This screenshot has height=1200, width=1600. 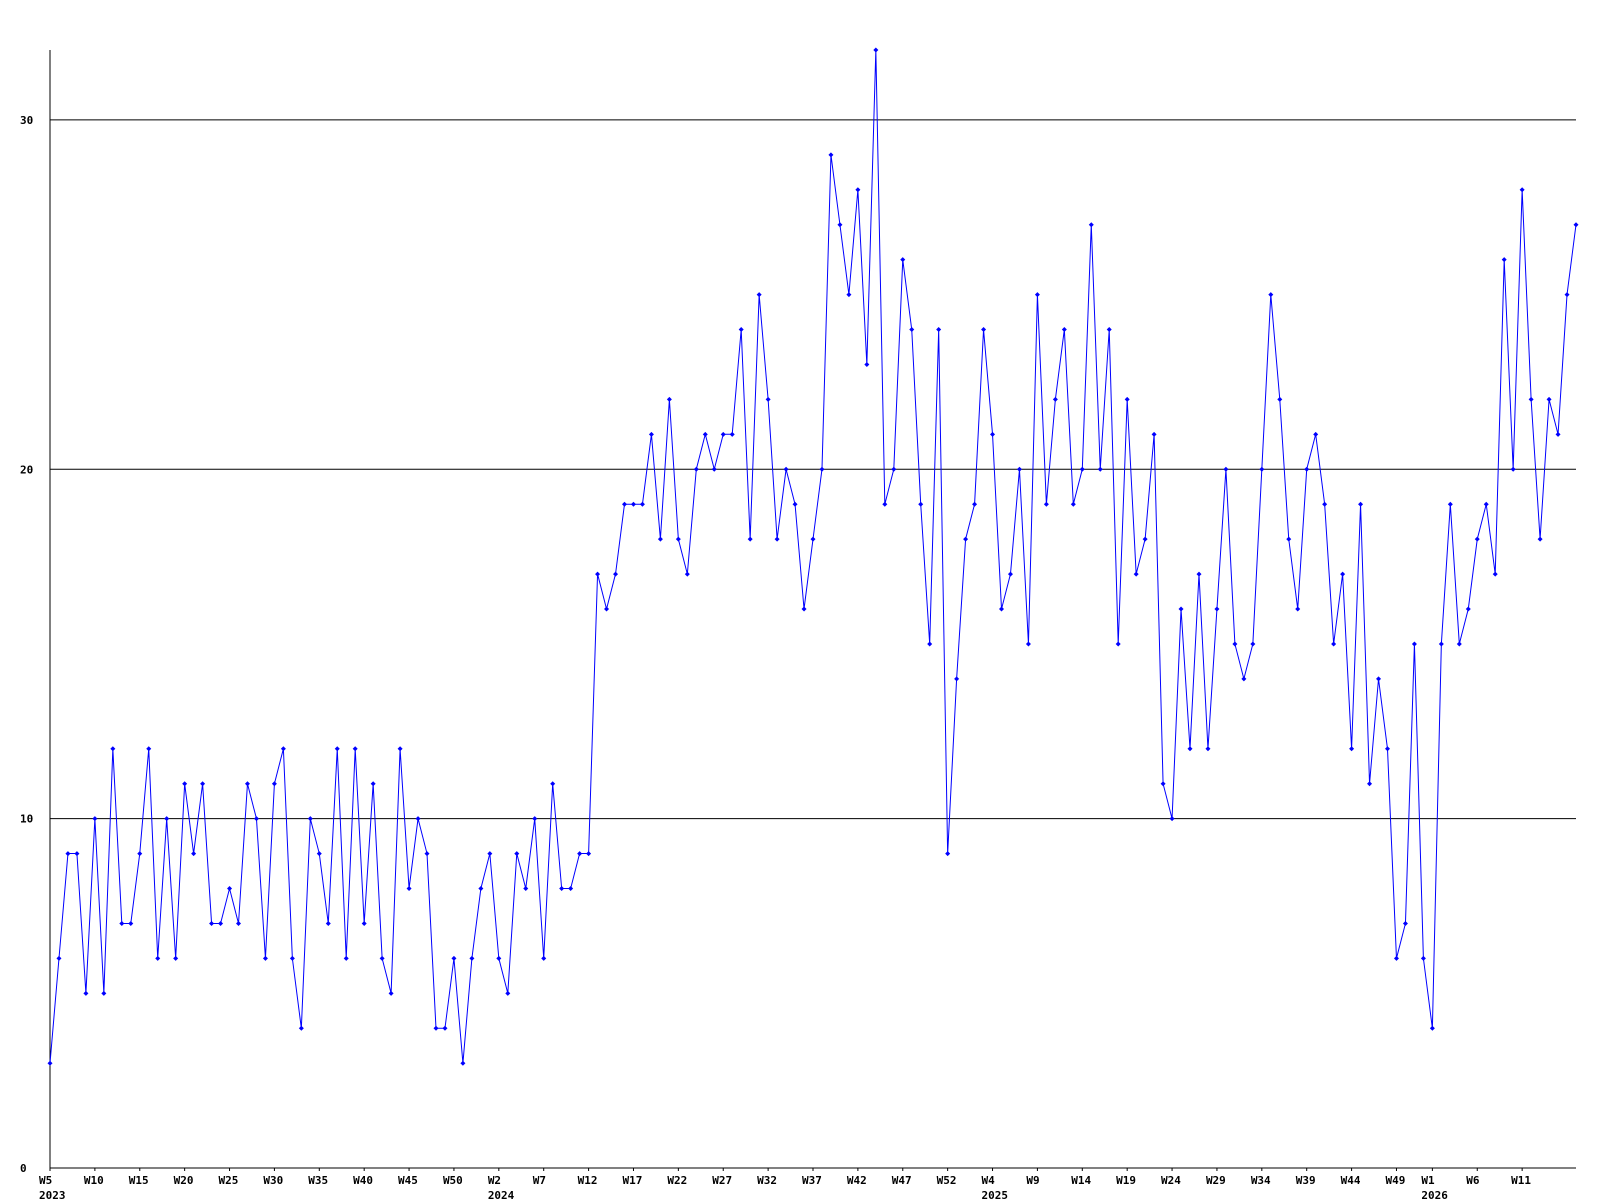 What do you see at coordinates (722, 1180) in the screenshot?
I see `x-tick-label: W27` at bounding box center [722, 1180].